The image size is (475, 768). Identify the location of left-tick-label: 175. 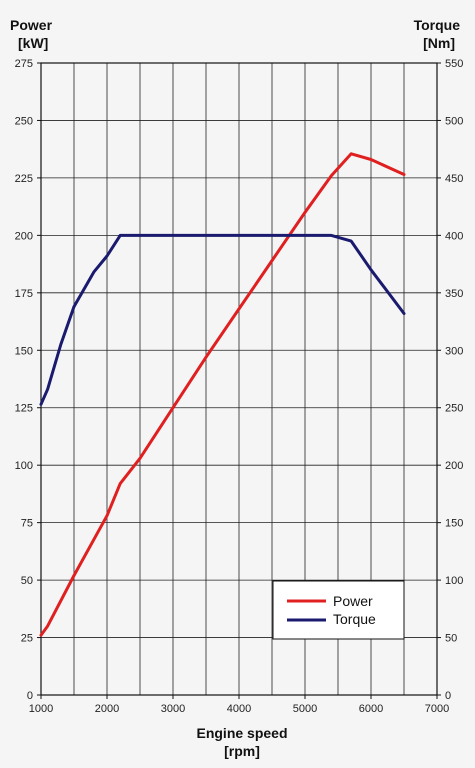
(24, 294).